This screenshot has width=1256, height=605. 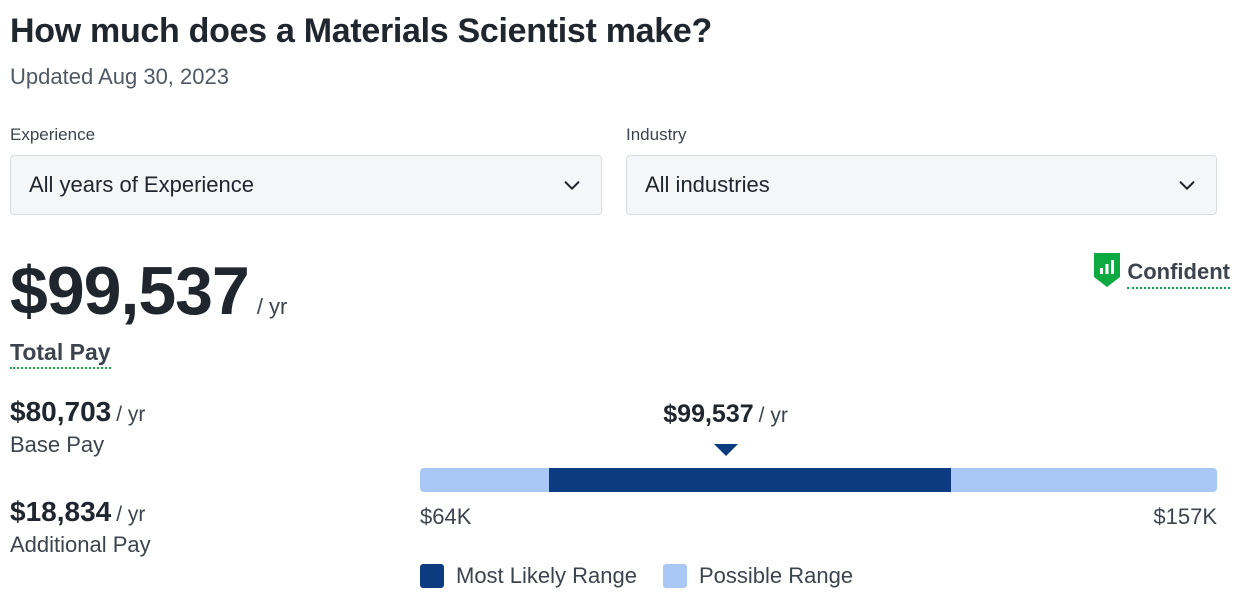 I want to click on range-max-label: $157K, so click(x=1185, y=516).